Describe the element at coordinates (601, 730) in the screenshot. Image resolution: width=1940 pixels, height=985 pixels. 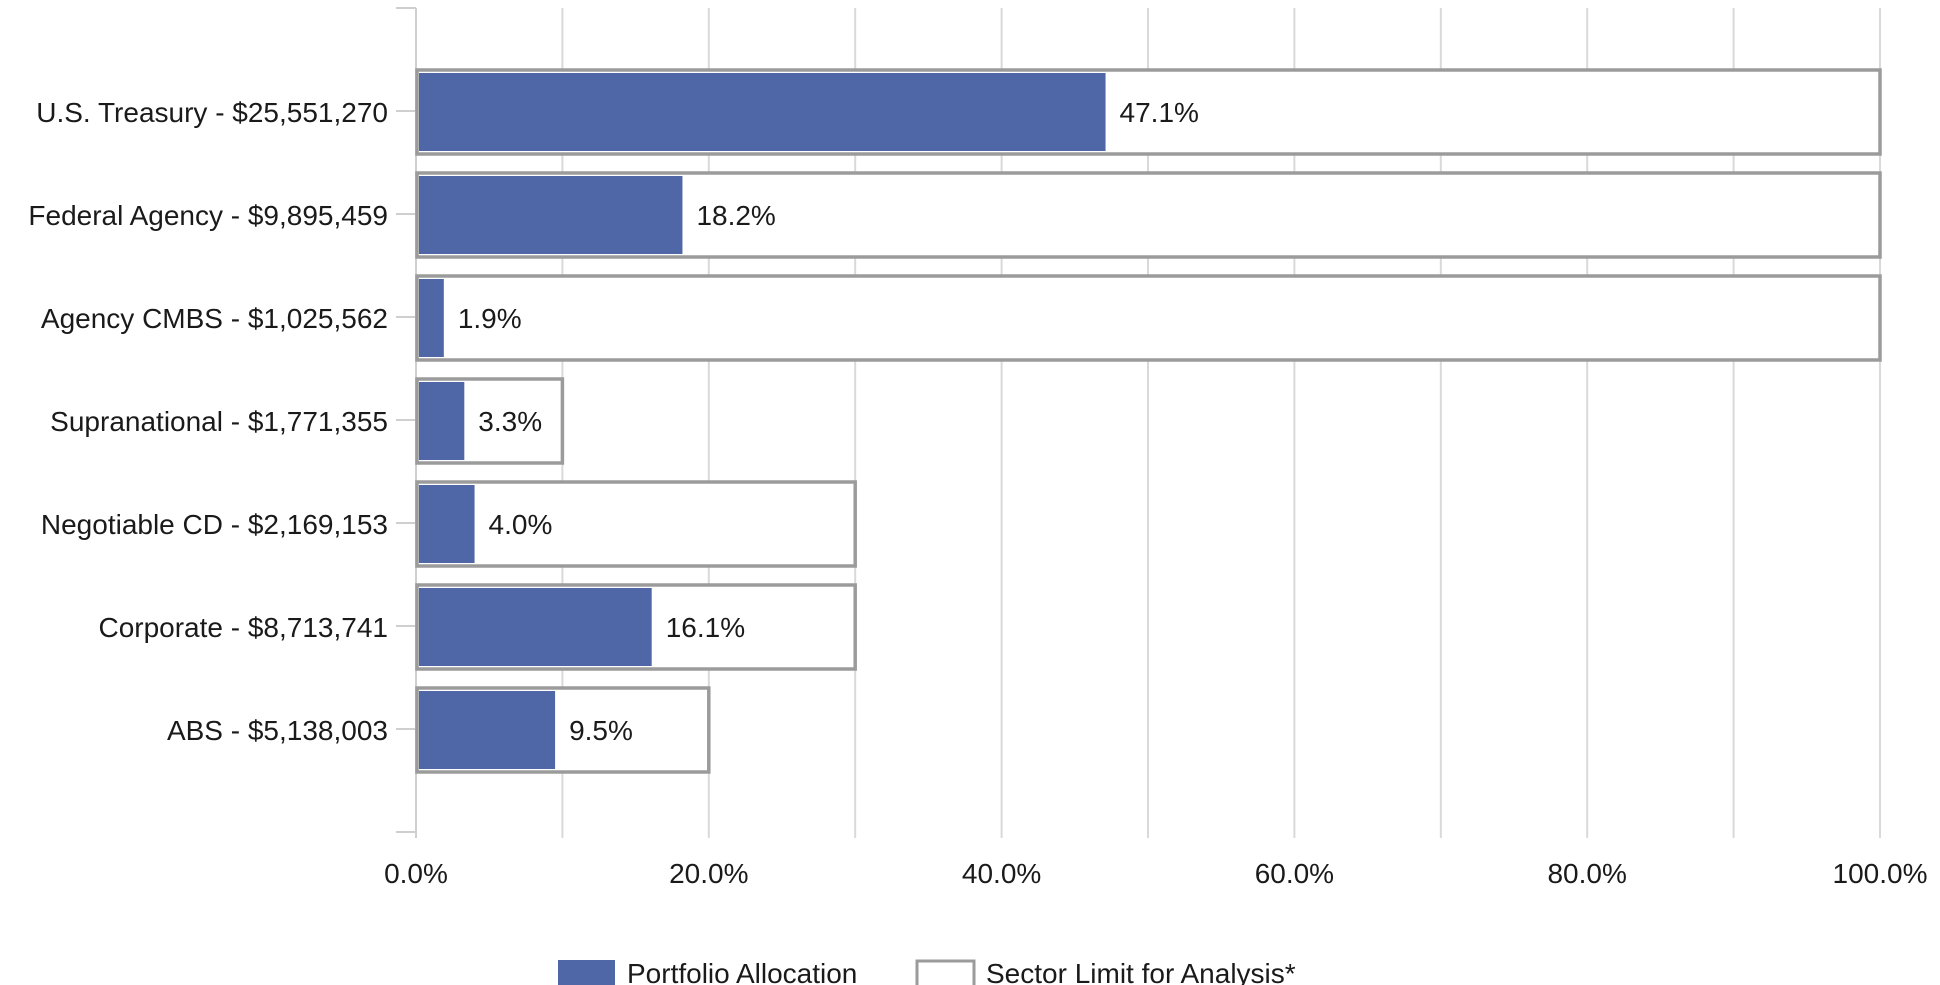
I see `allocation-data-label: 9.5%` at that location.